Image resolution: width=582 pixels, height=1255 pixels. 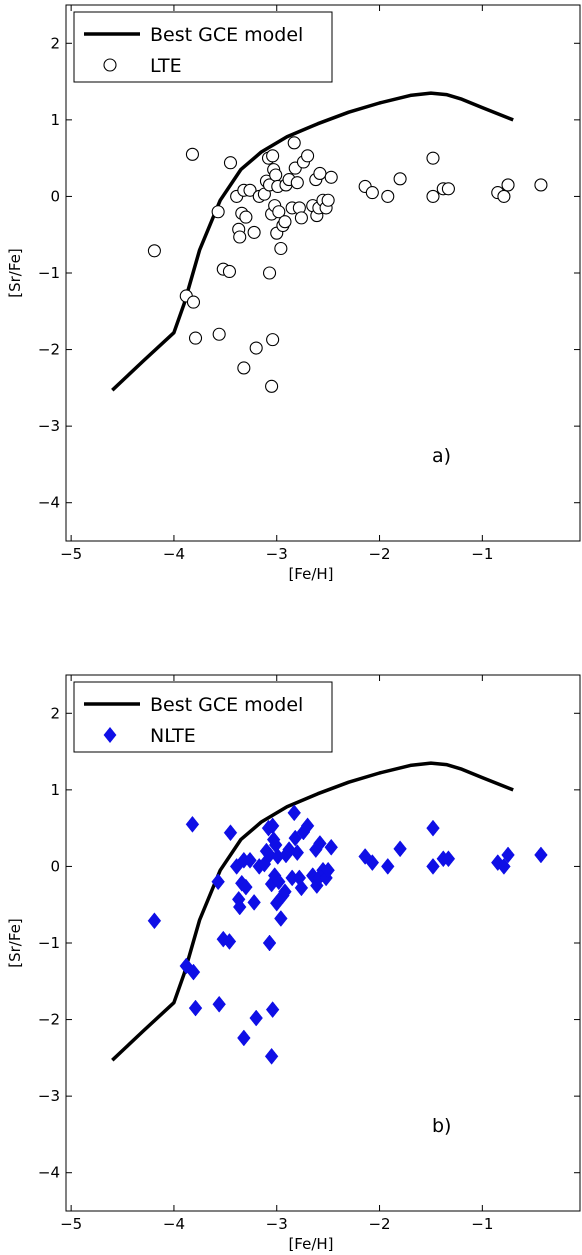 What do you see at coordinates (441, 456) in the screenshot?
I see `panel-label: a)` at bounding box center [441, 456].